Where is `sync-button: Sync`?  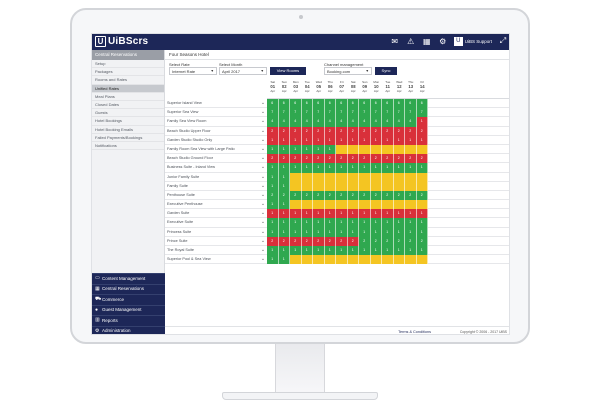
sync-button: Sync is located at coordinates (386, 71).